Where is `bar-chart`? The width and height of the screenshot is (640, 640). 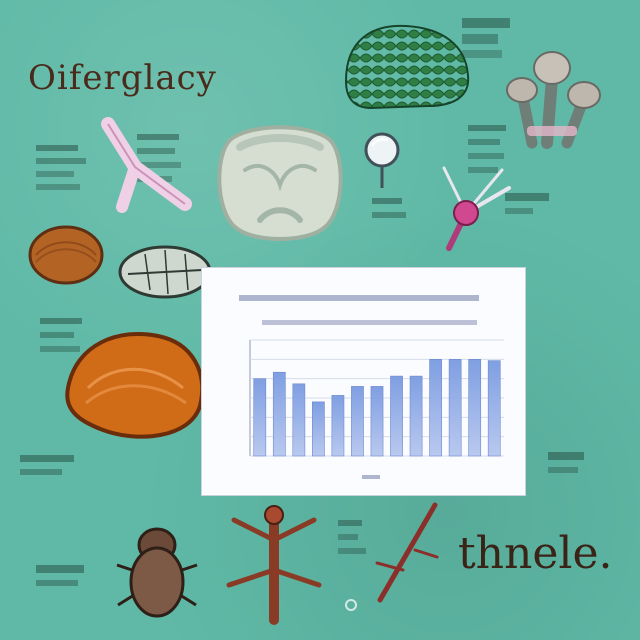 bar-chart is located at coordinates (371, 387).